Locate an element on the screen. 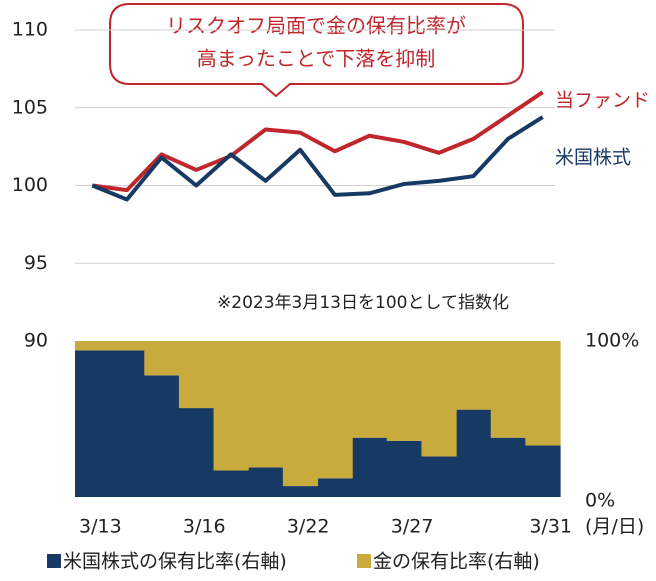  x-tick-label: 3/27 is located at coordinates (412, 527).